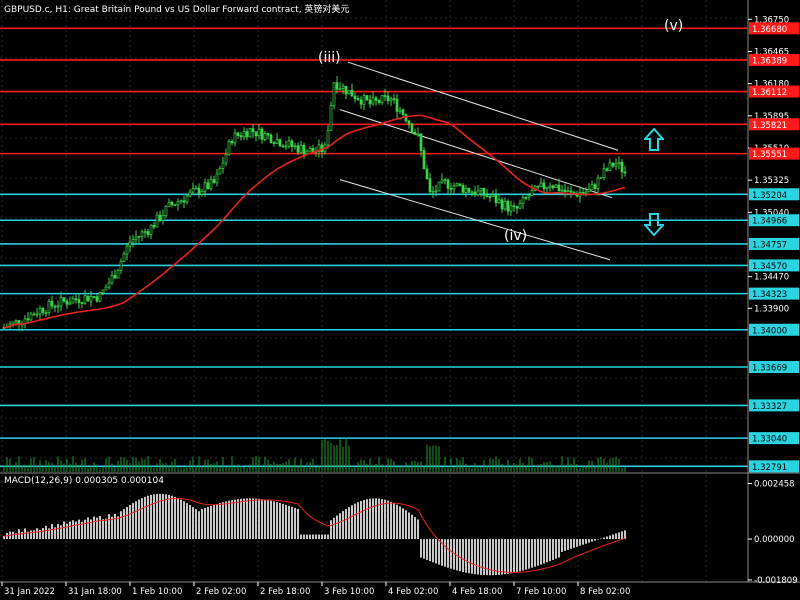 This screenshot has height=600, width=800. Describe the element at coordinates (774, 484) in the screenshot. I see `macd-tick-label: 0.002458` at that location.